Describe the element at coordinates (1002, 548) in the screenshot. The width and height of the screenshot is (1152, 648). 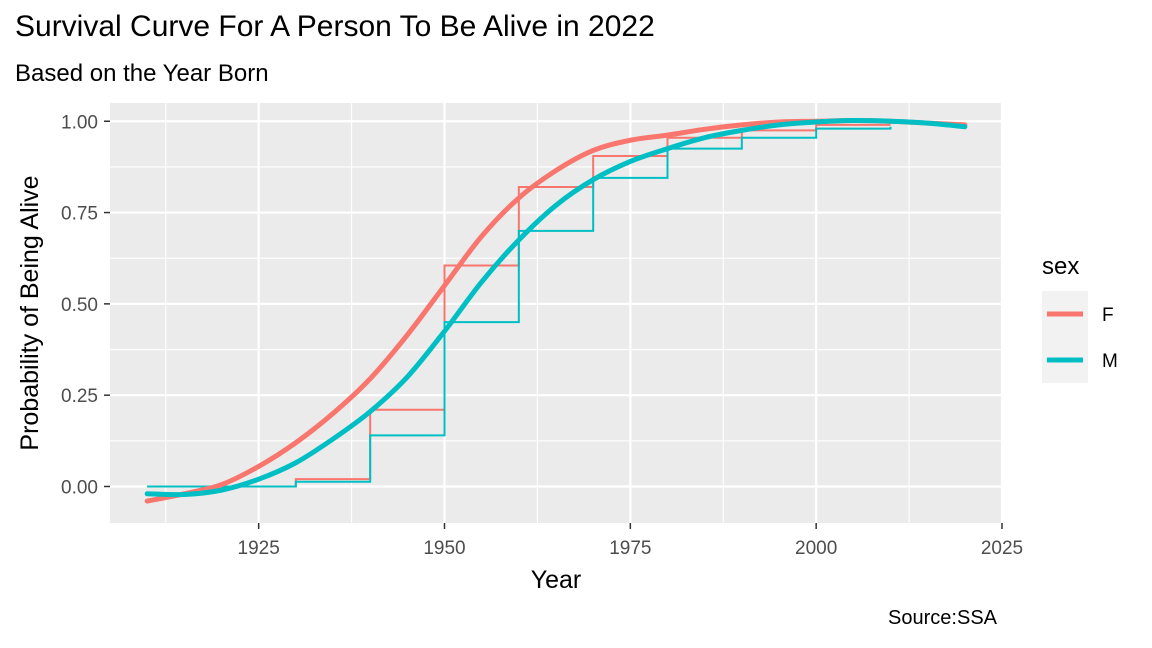
I see `x-tick-label: 2025` at that location.